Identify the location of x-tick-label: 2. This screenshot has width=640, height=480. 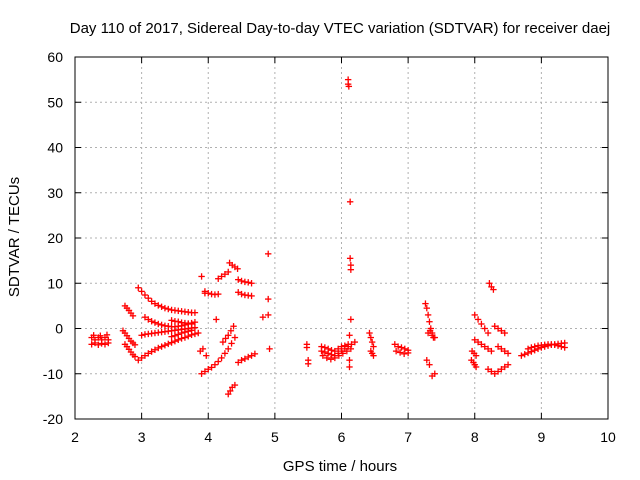
(75, 437).